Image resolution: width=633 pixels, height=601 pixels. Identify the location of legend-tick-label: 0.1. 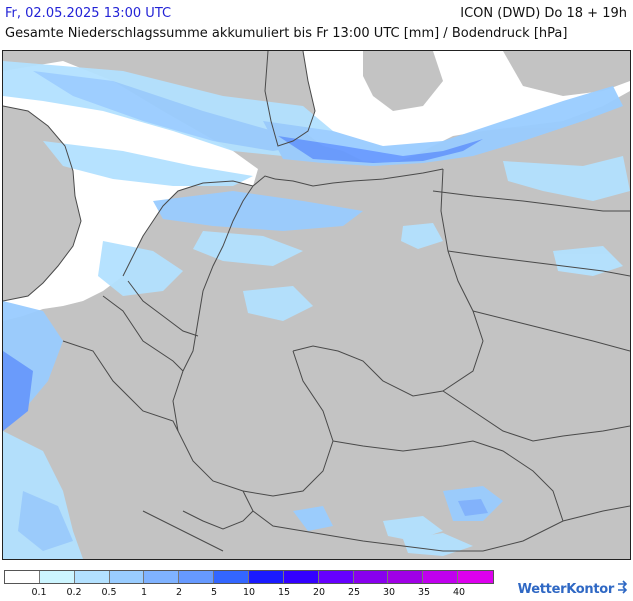
(39, 592).